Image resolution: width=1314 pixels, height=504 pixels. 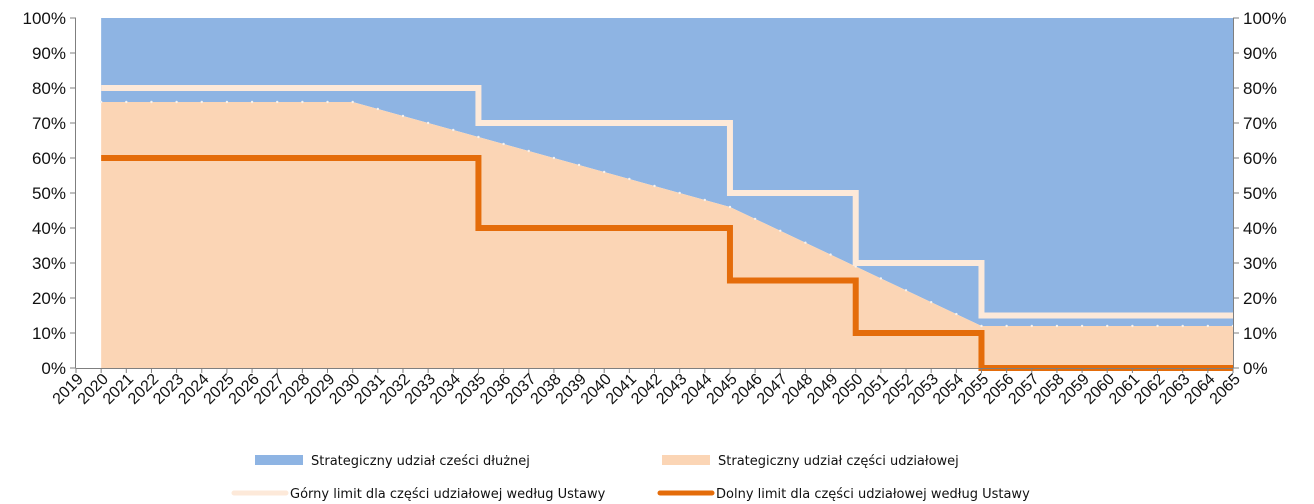 I want to click on y-tick-label-left: 90%, so click(x=49, y=53).